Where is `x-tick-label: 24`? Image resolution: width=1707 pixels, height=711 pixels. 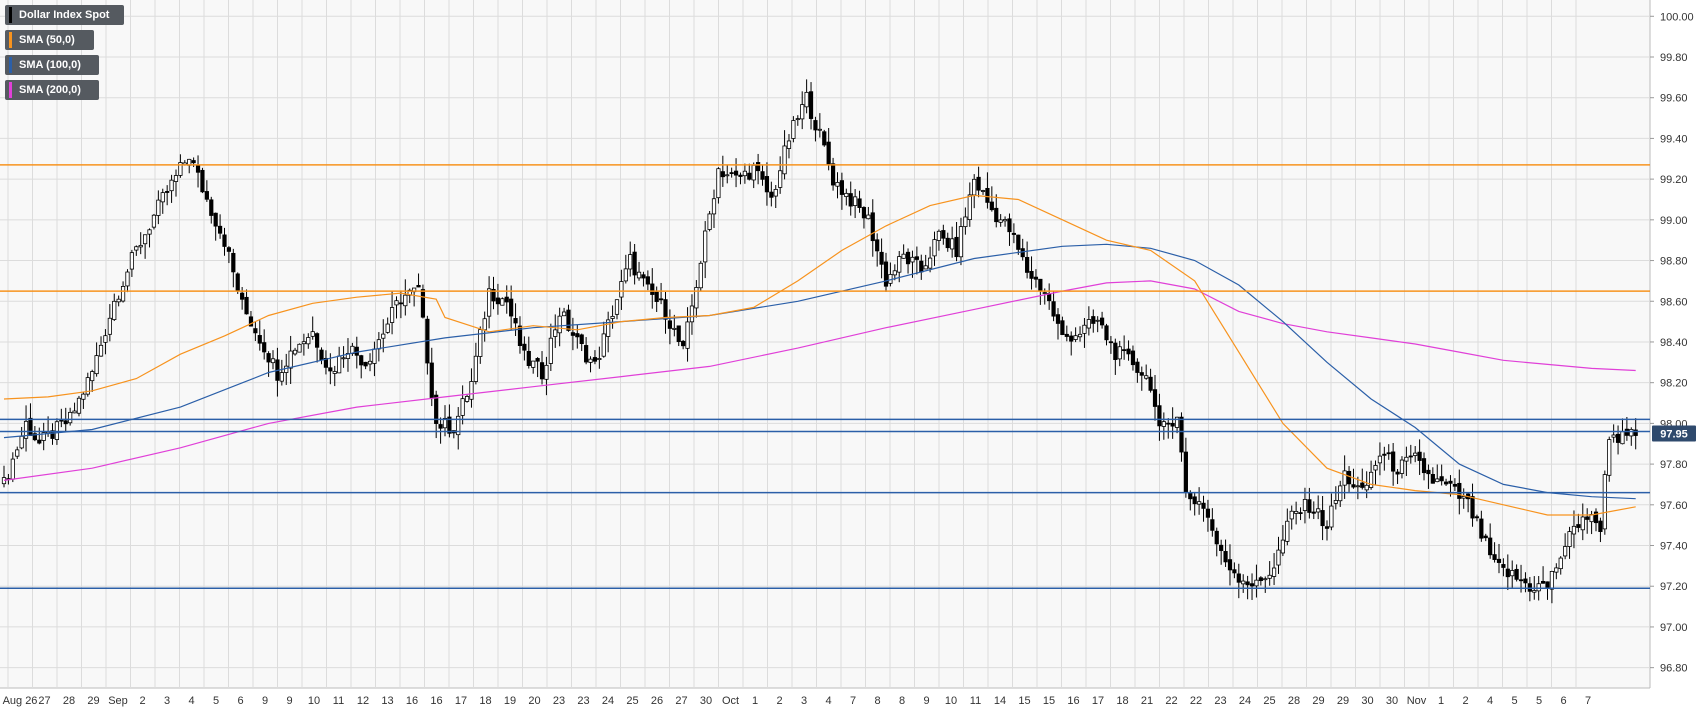 x-tick-label: 24 is located at coordinates (1245, 701).